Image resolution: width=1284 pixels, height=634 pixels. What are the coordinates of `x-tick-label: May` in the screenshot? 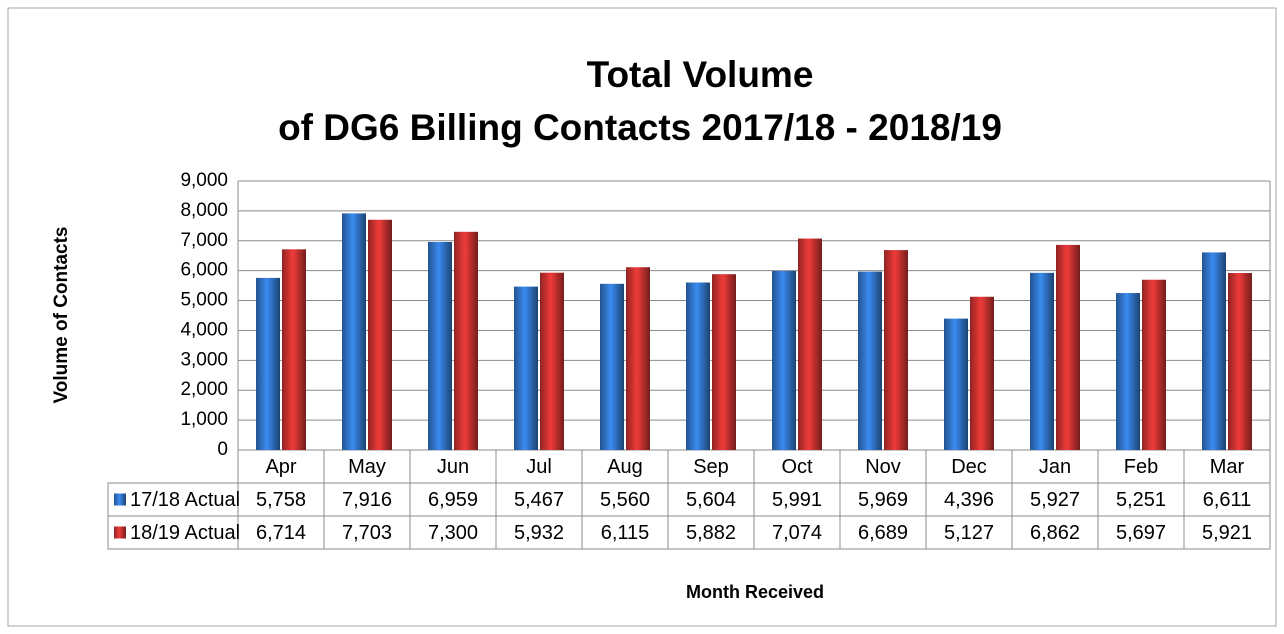 It's located at (367, 467).